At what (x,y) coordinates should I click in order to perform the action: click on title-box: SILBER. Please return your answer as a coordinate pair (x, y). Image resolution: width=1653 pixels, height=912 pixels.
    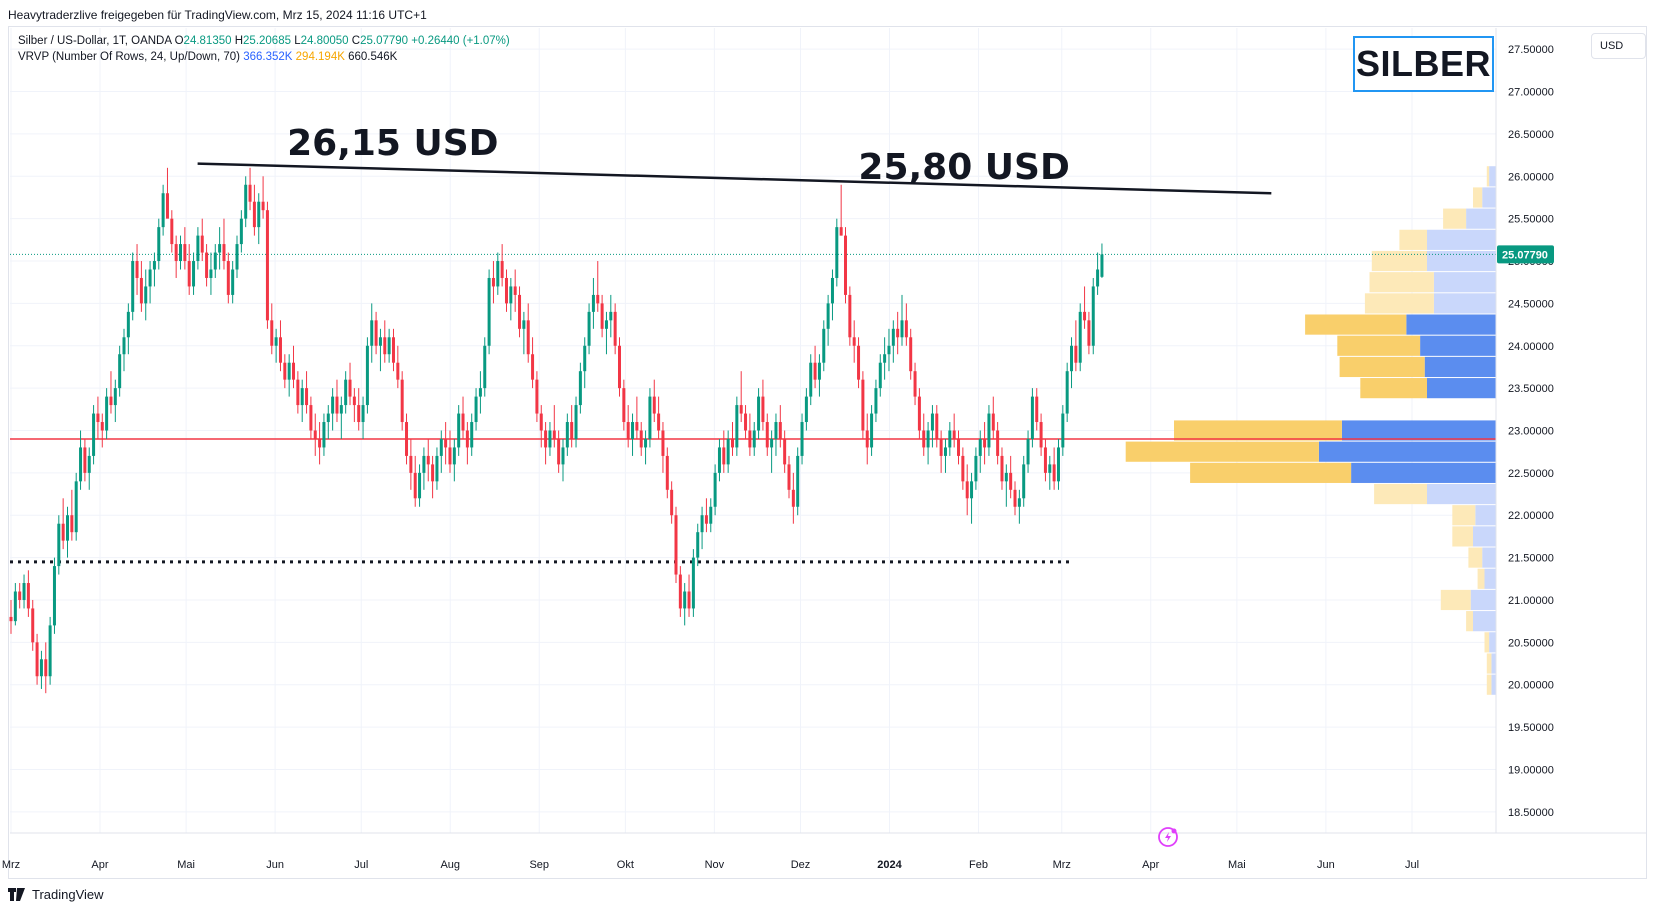
    Looking at the image, I should click on (1423, 64).